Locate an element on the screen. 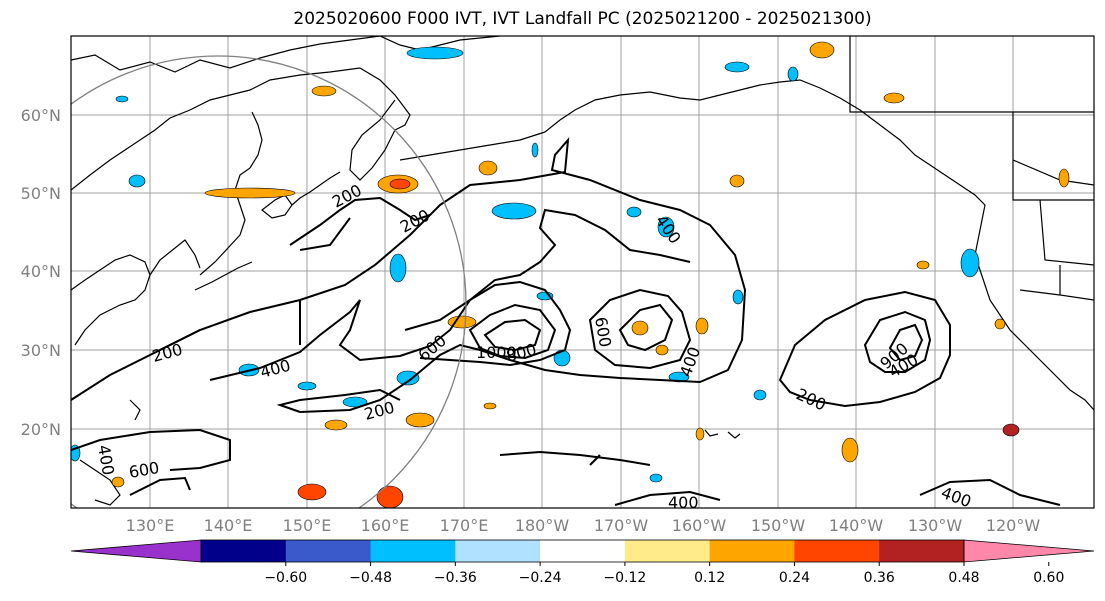 This screenshot has width=1105, height=601. lat-label: 30°N is located at coordinates (41, 350).